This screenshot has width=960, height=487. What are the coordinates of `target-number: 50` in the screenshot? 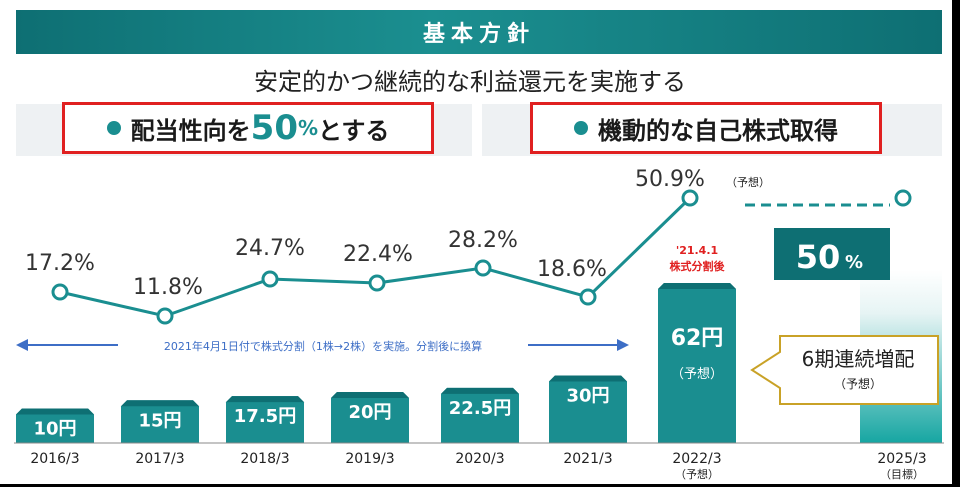 It's located at (818, 257).